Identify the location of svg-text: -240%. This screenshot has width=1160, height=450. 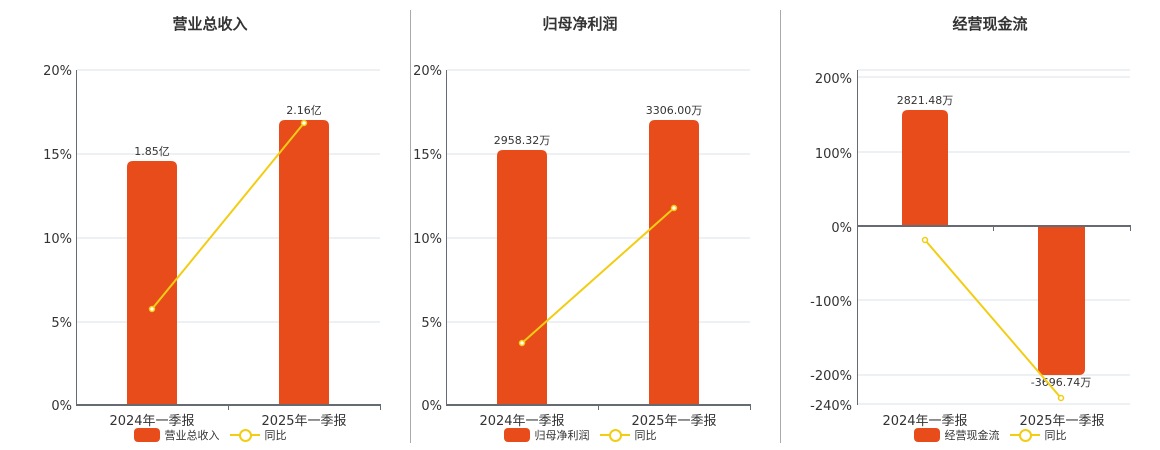
(831, 406).